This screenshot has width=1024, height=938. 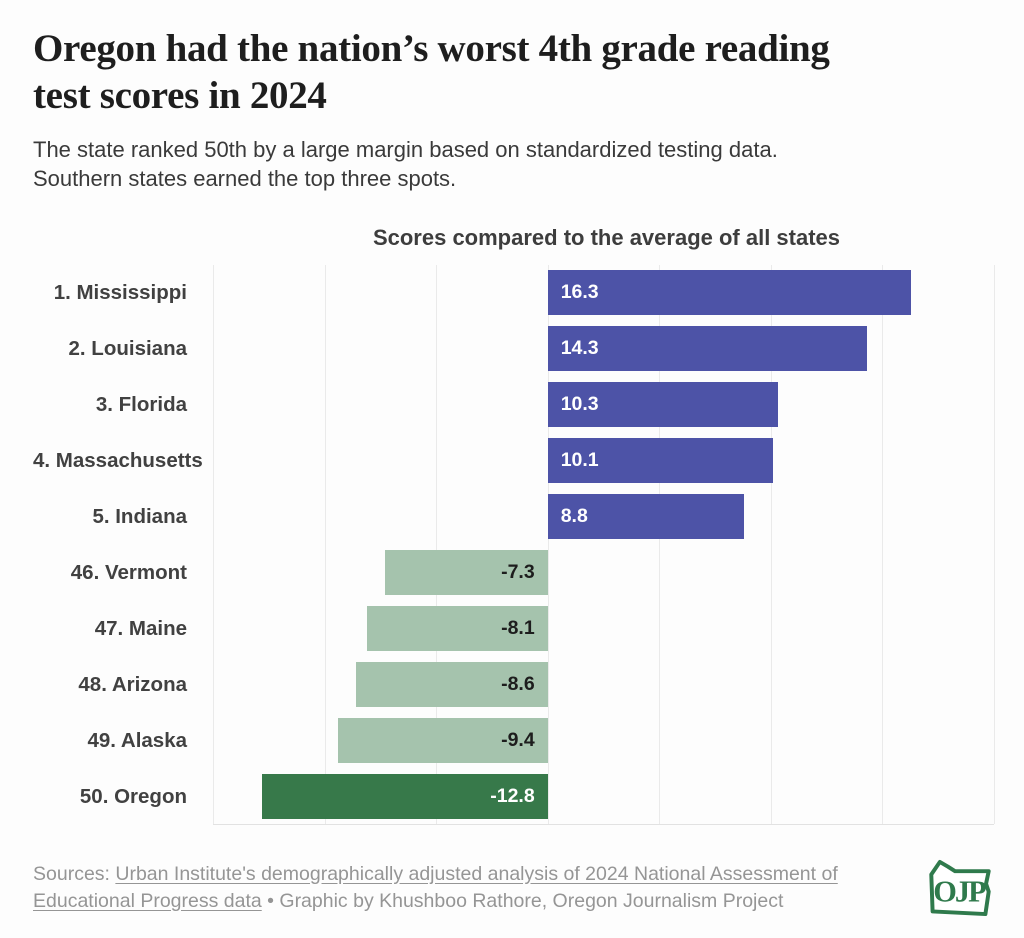 What do you see at coordinates (405, 797) in the screenshot?
I see `bar-oregon: -12.8` at bounding box center [405, 797].